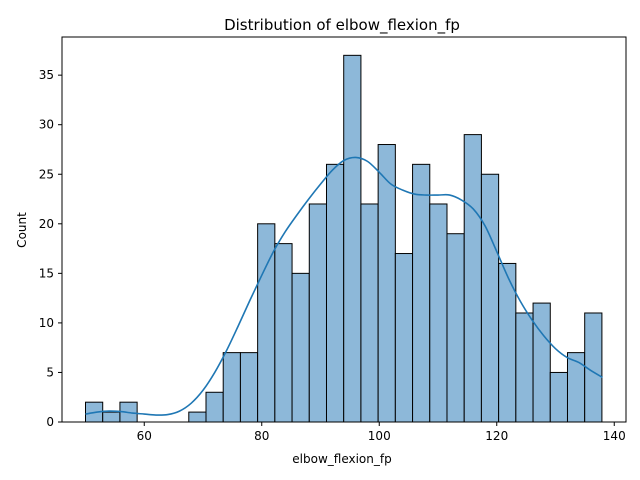 The image size is (640, 480). I want to click on y-tick-label: 35, so click(46, 75).